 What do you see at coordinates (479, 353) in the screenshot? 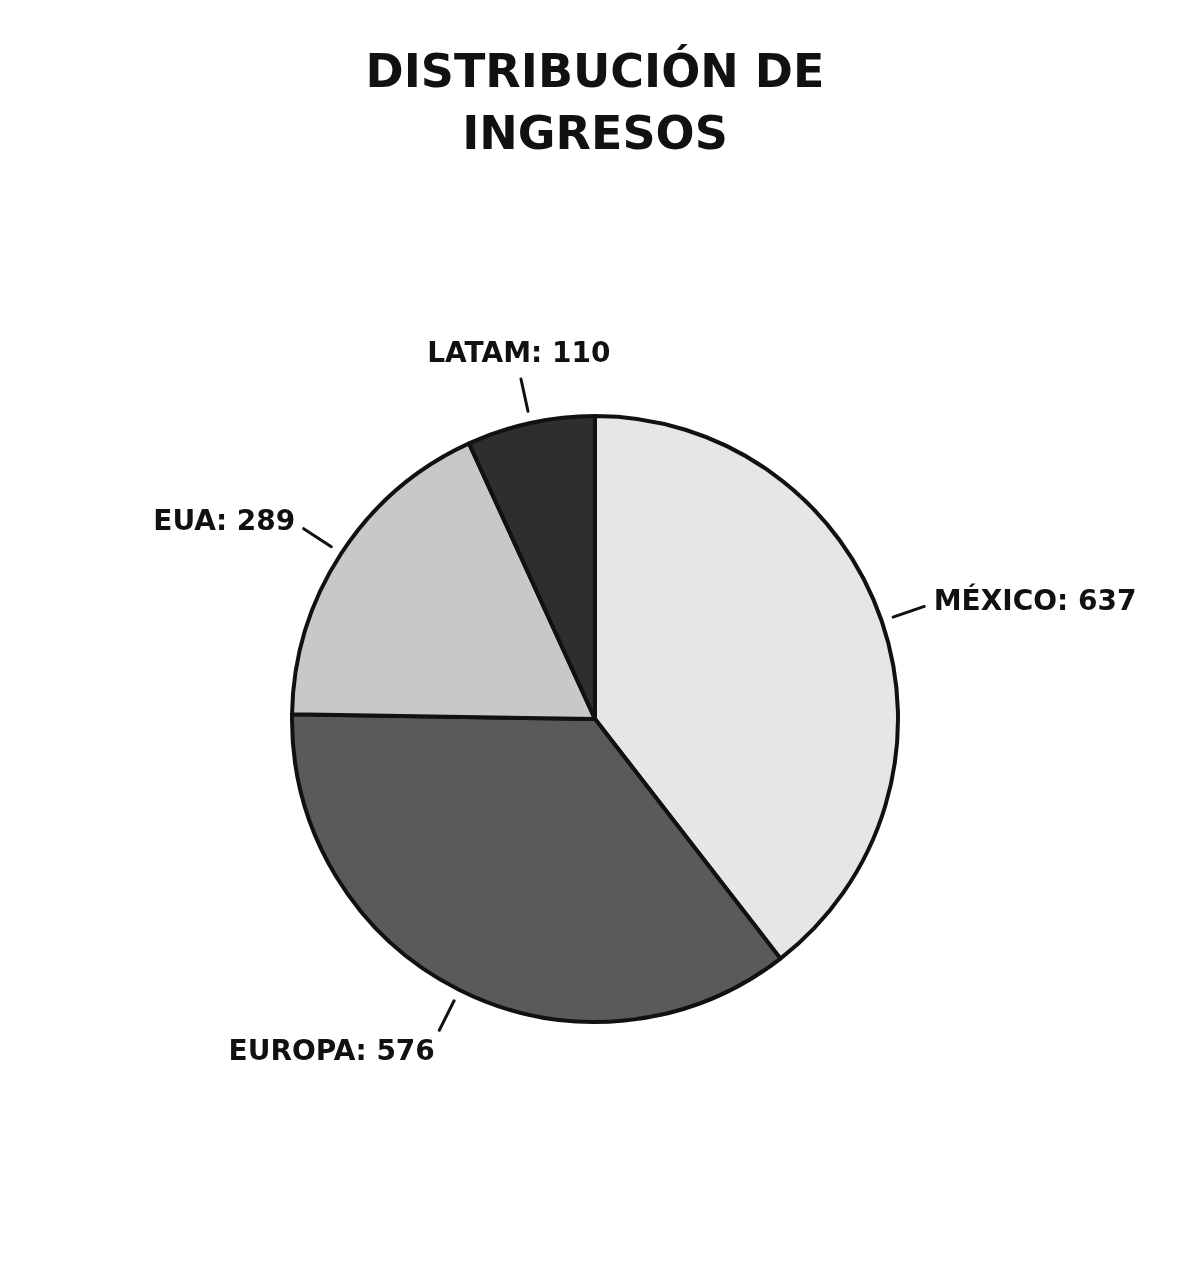
I see `slice-label: LATAM` at bounding box center [479, 353].